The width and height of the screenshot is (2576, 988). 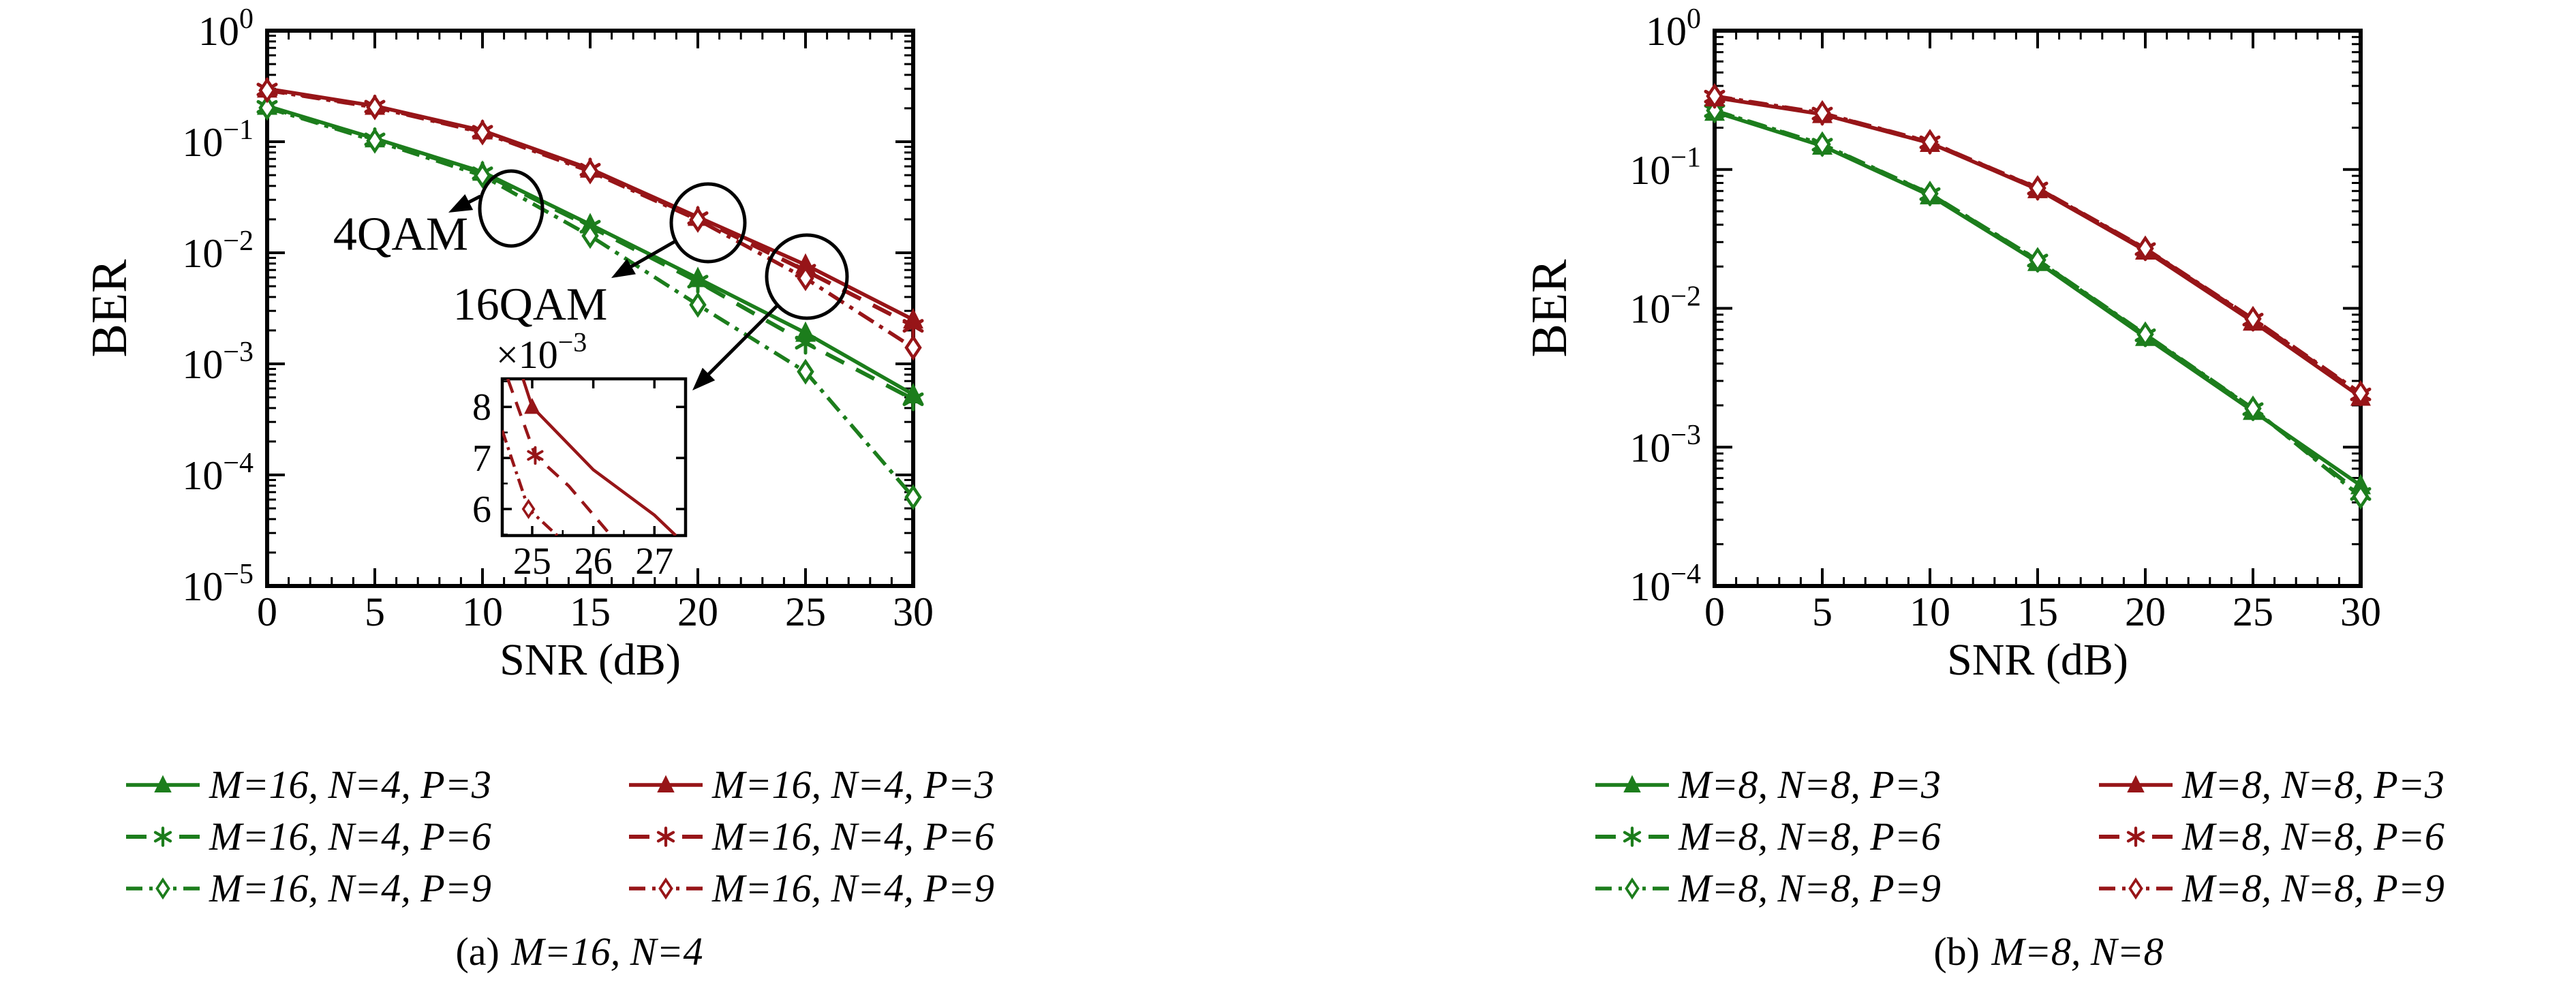 I want to click on svg-text: 8, so click(x=481, y=407).